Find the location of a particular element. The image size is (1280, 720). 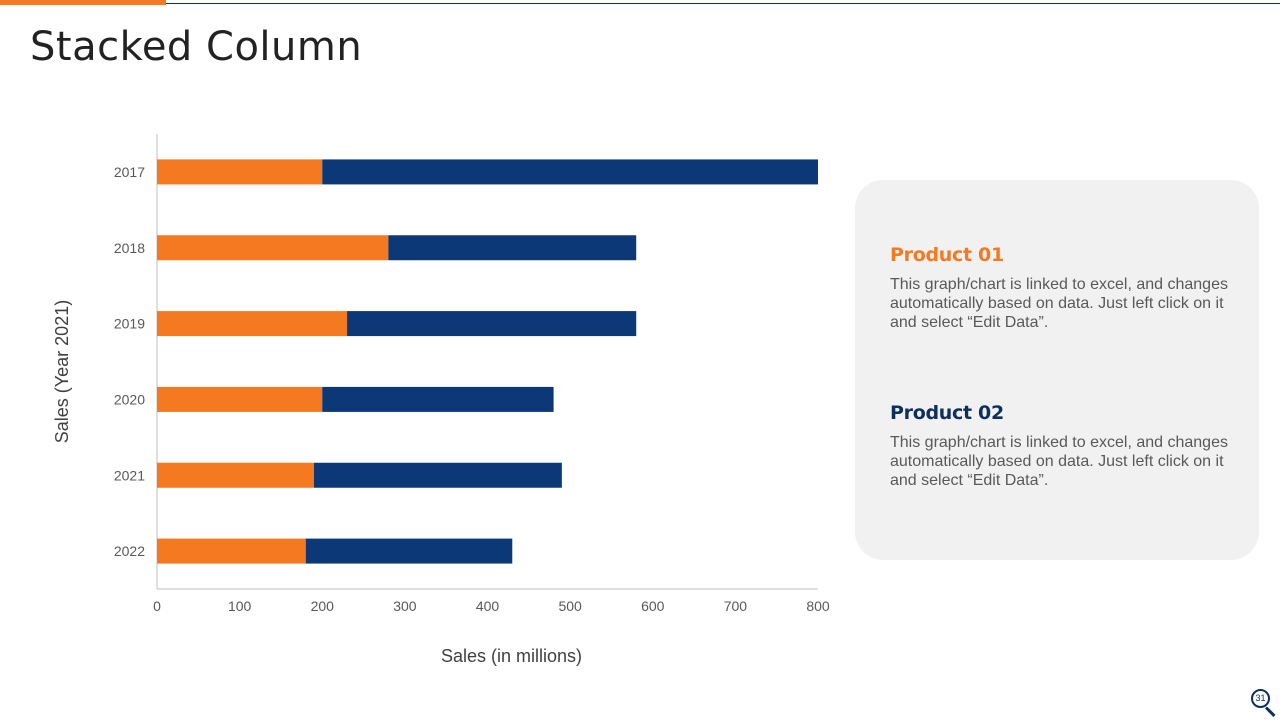

y-tick-label-2020: 2020 is located at coordinates (129, 399).